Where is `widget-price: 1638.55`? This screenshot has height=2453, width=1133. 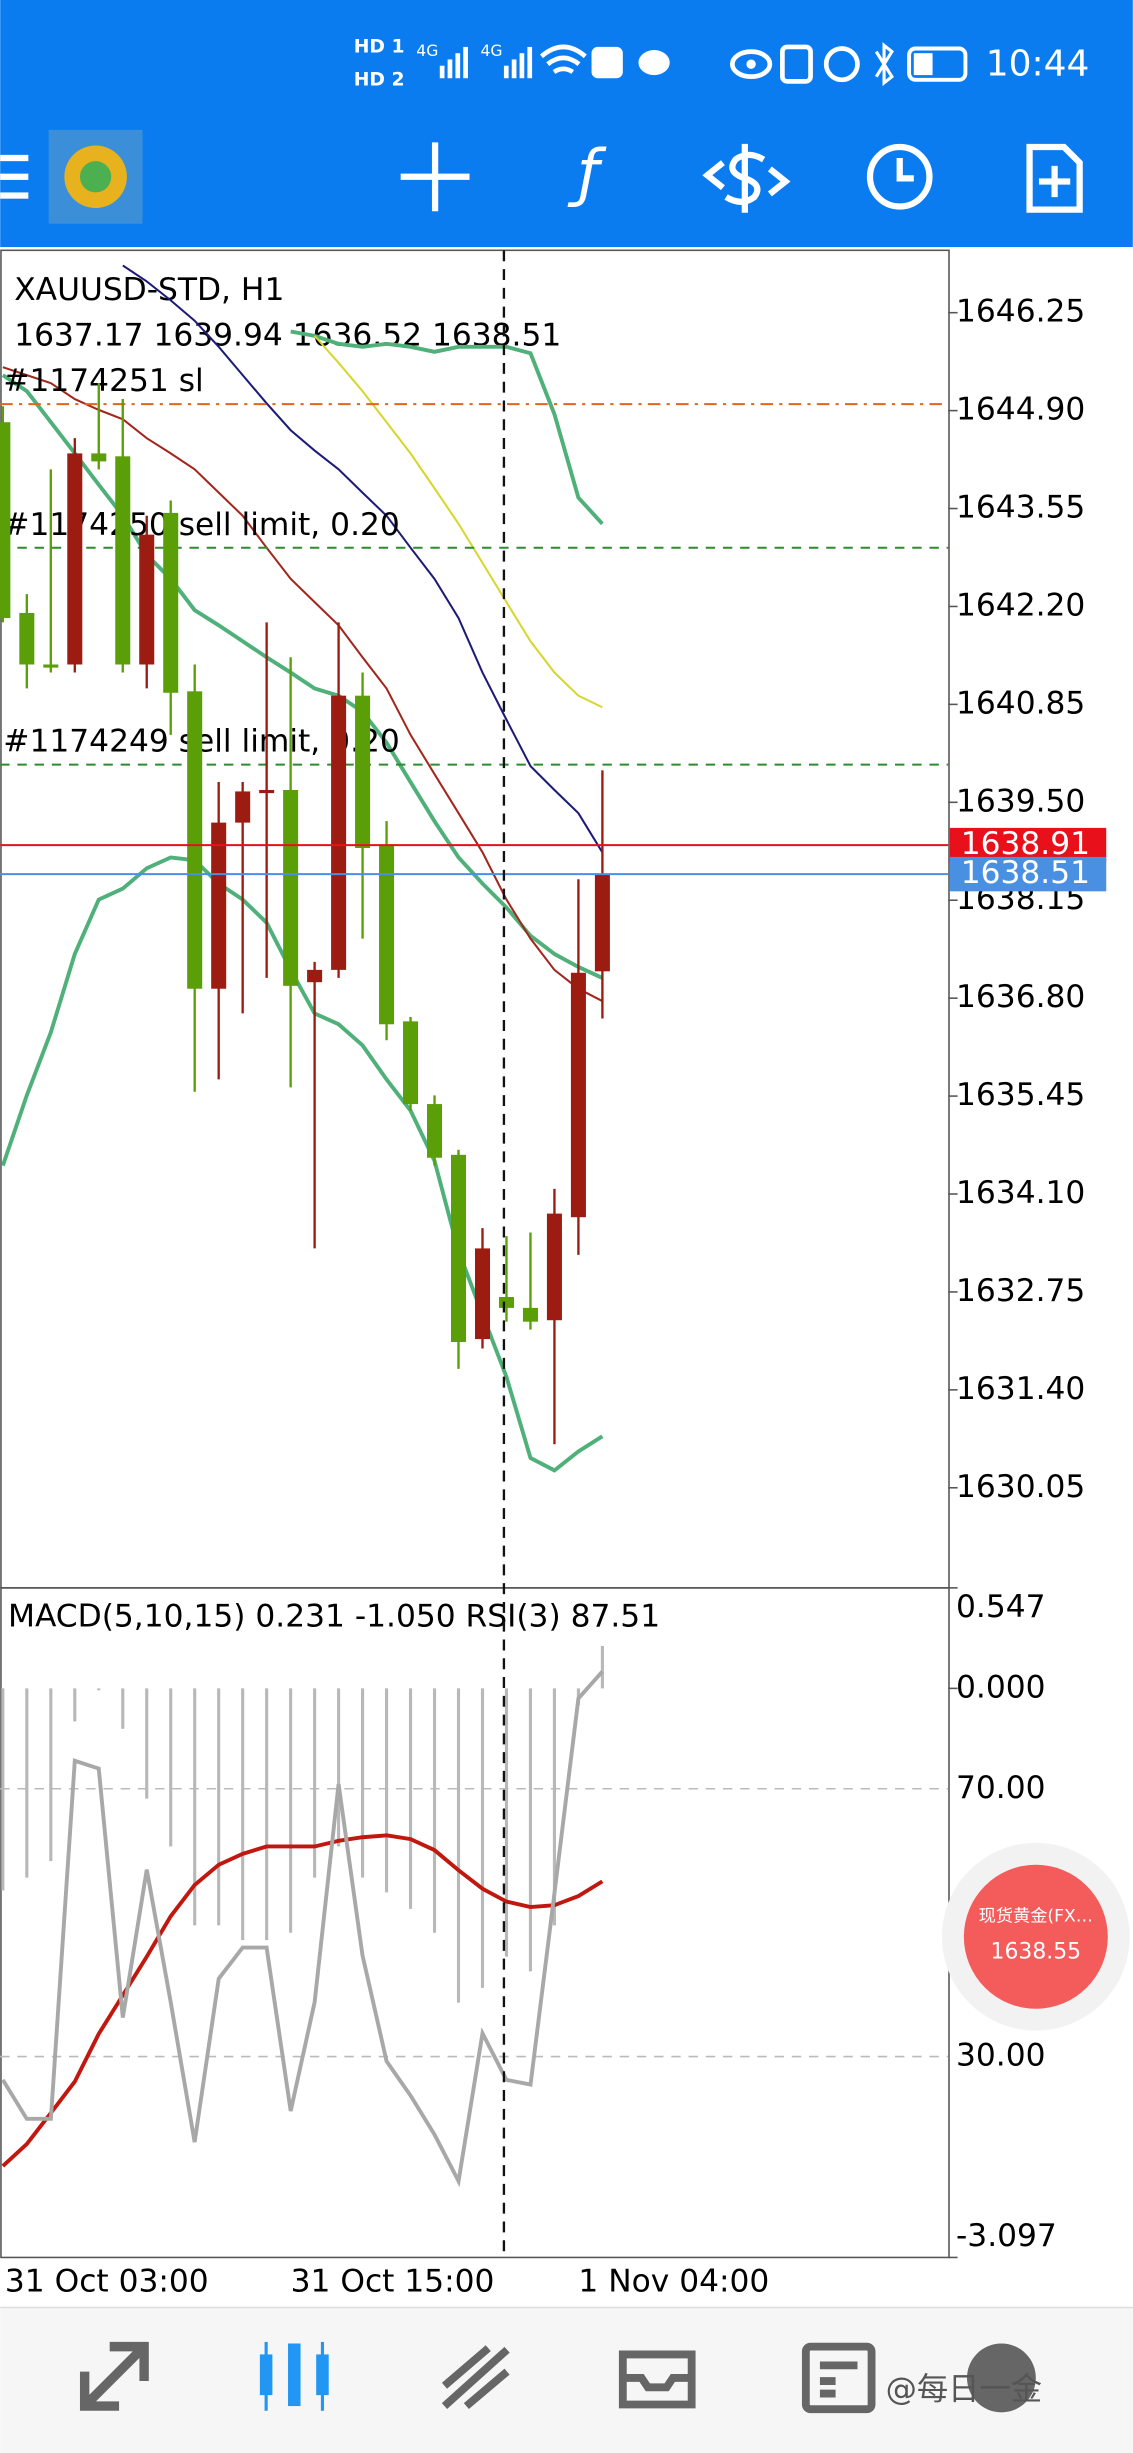 widget-price: 1638.55 is located at coordinates (1036, 1951).